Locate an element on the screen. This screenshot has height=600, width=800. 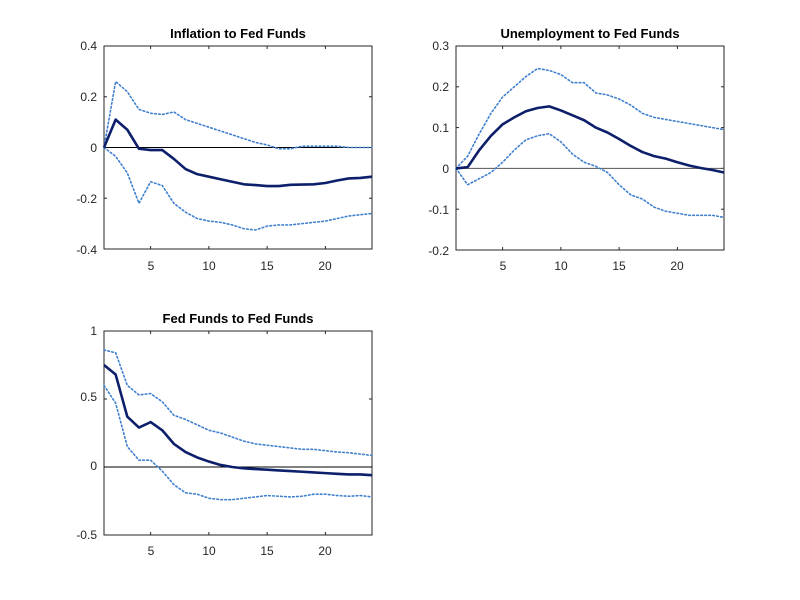
y-tick-label: -0.4 is located at coordinates (86, 250).